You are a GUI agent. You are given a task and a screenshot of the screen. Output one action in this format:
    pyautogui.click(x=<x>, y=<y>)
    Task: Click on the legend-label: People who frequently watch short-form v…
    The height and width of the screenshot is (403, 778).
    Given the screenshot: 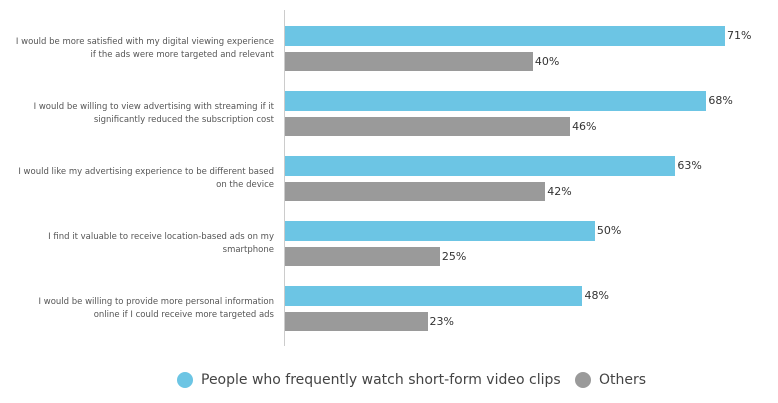 What is the action you would take?
    pyautogui.click(x=381, y=380)
    